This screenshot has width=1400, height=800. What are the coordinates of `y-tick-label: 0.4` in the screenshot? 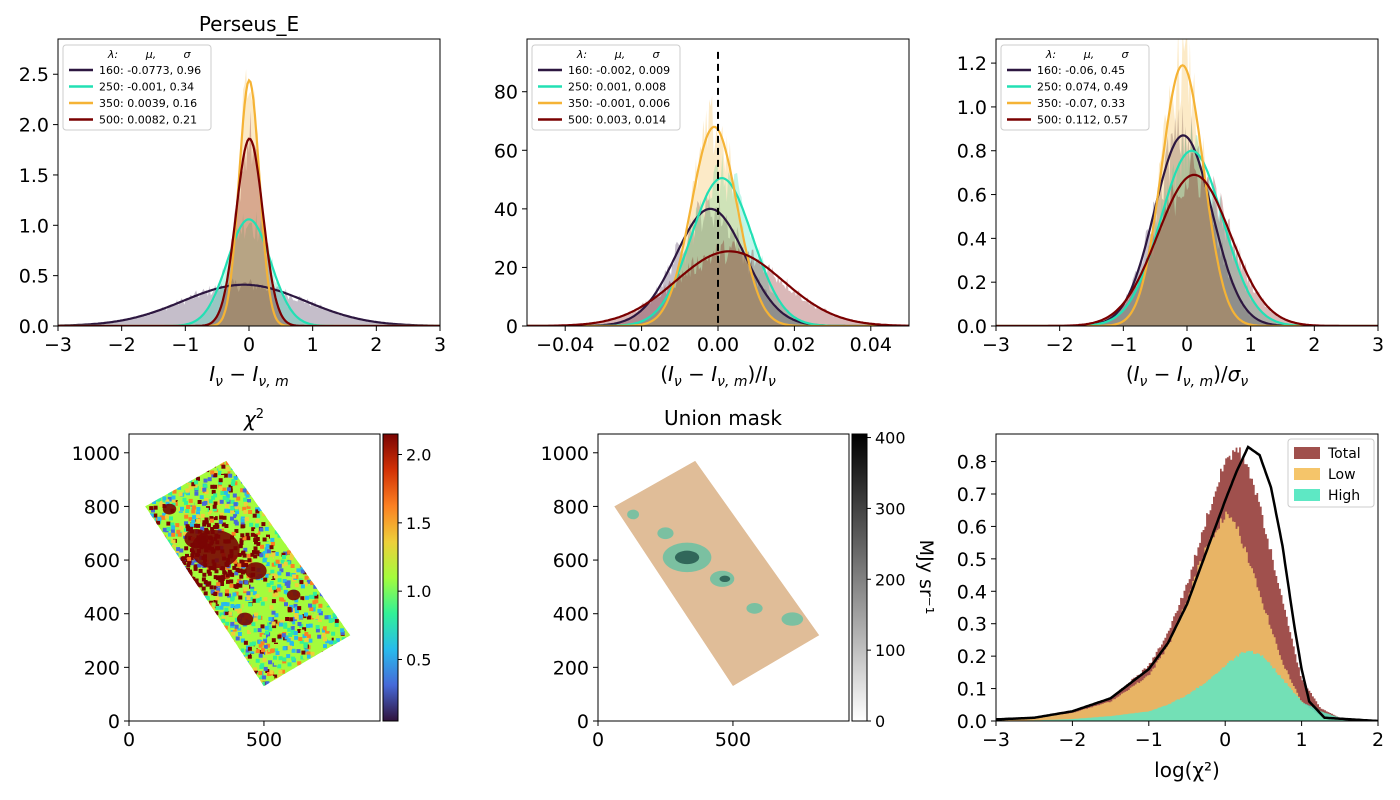 It's located at (972, 592).